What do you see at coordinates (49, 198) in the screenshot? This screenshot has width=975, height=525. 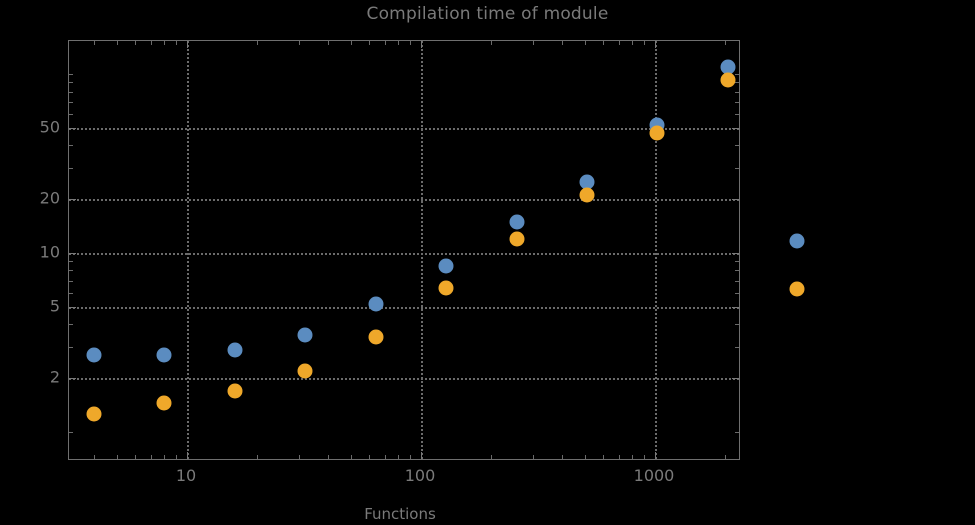 I see `y-tick-label: 20` at bounding box center [49, 198].